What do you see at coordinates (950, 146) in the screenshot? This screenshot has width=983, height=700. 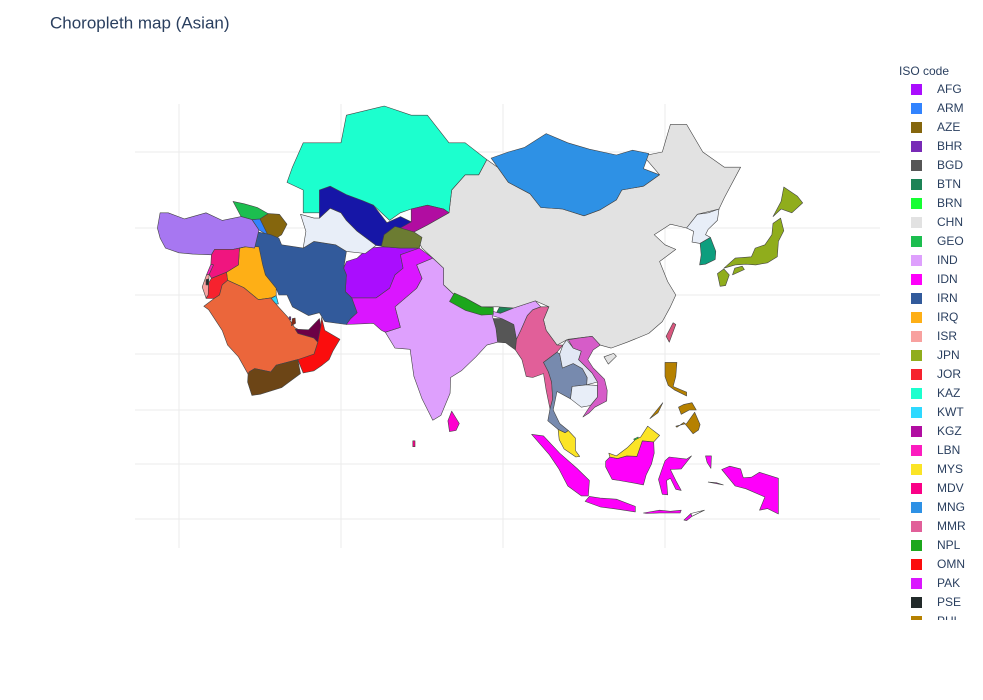 I see `legend-label: BHR` at bounding box center [950, 146].